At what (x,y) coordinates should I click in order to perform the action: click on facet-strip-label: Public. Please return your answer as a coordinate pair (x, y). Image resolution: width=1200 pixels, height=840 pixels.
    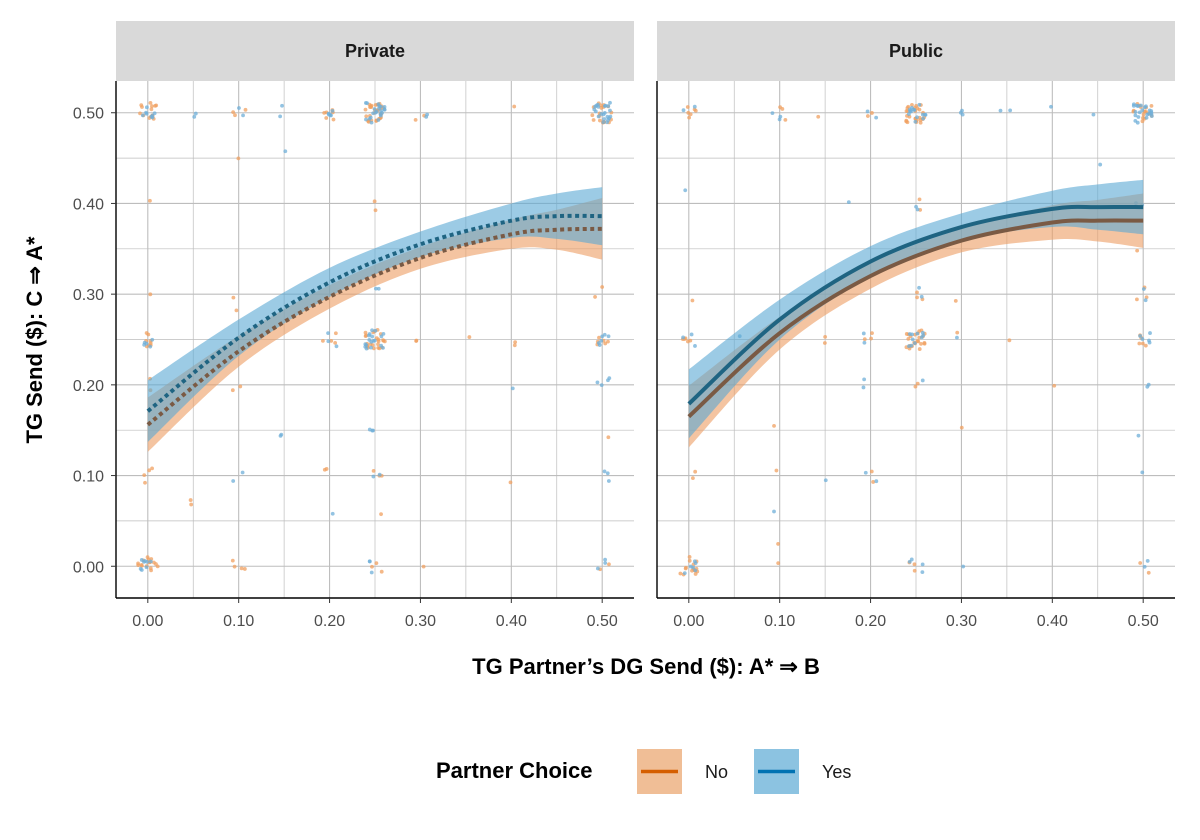
    Looking at the image, I should click on (916, 51).